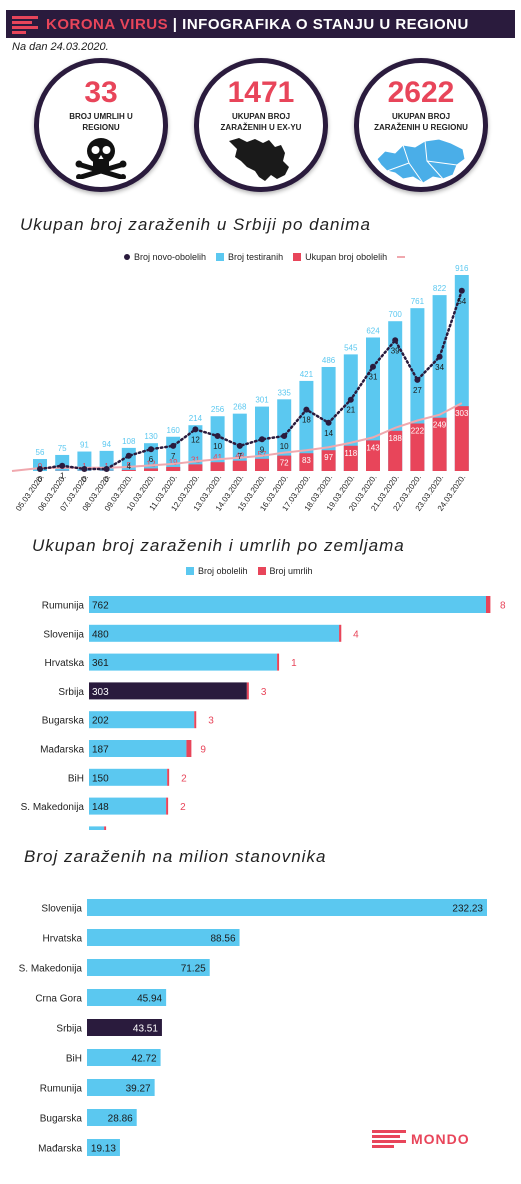 Image resolution: width=521 pixels, height=1184 pixels. I want to click on new-cases-label: 12, so click(195, 439).